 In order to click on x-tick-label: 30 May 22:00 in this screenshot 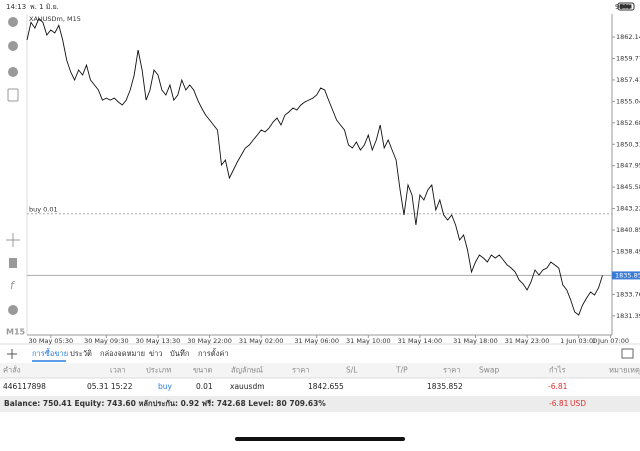, I will do `click(209, 341)`.